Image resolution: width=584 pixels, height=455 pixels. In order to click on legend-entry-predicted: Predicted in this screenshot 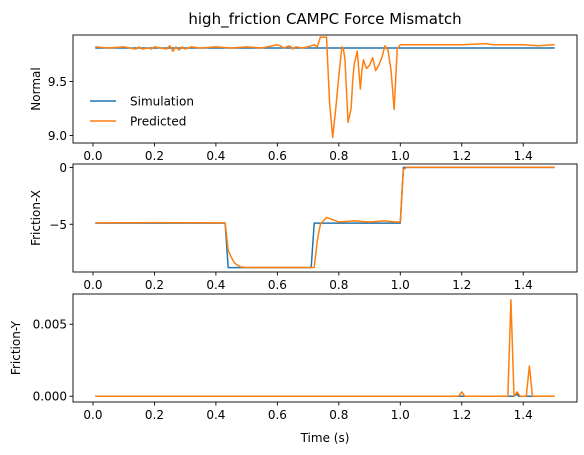, I will do `click(138, 122)`.